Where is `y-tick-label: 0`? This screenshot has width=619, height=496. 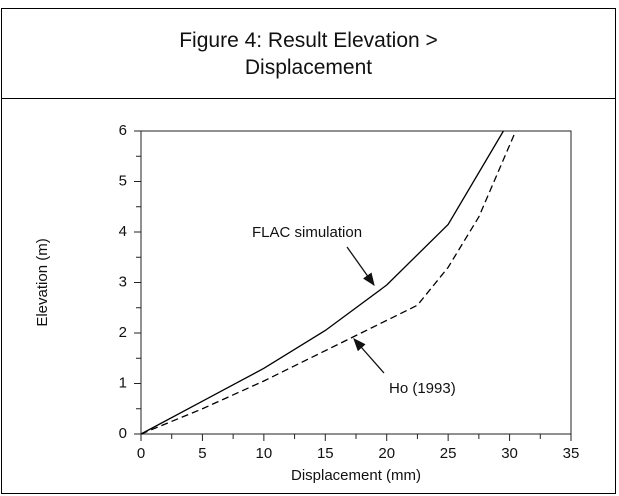
y-tick-label: 0 is located at coordinates (123, 433).